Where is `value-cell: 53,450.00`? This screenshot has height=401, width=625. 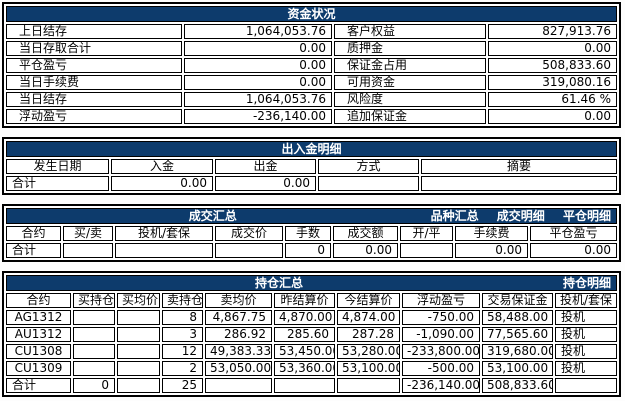 value-cell: 53,450.00 is located at coordinates (304, 351).